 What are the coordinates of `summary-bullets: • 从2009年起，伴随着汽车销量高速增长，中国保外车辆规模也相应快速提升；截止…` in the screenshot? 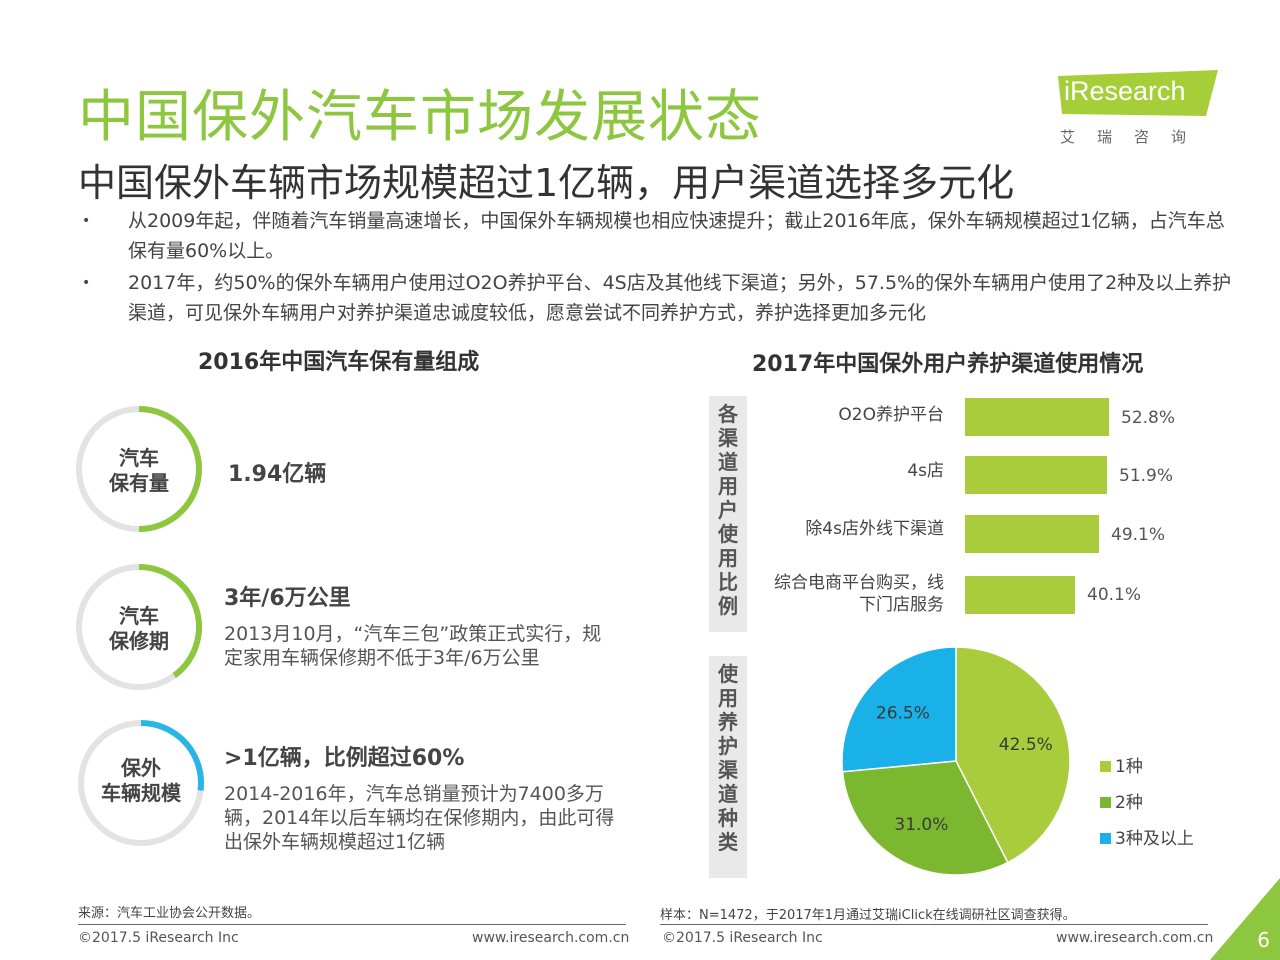 It's located at (658, 268).